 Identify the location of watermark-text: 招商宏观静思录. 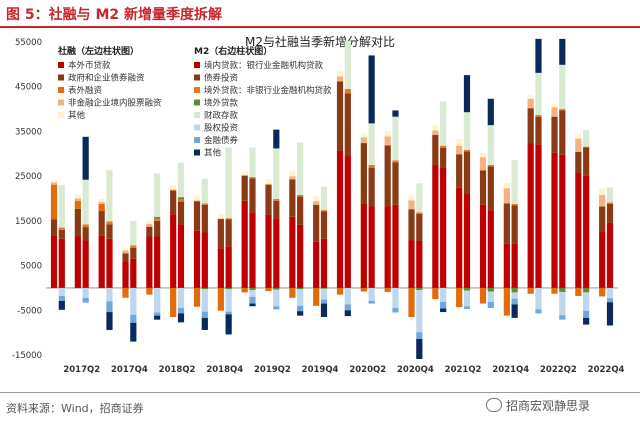
(548, 406).